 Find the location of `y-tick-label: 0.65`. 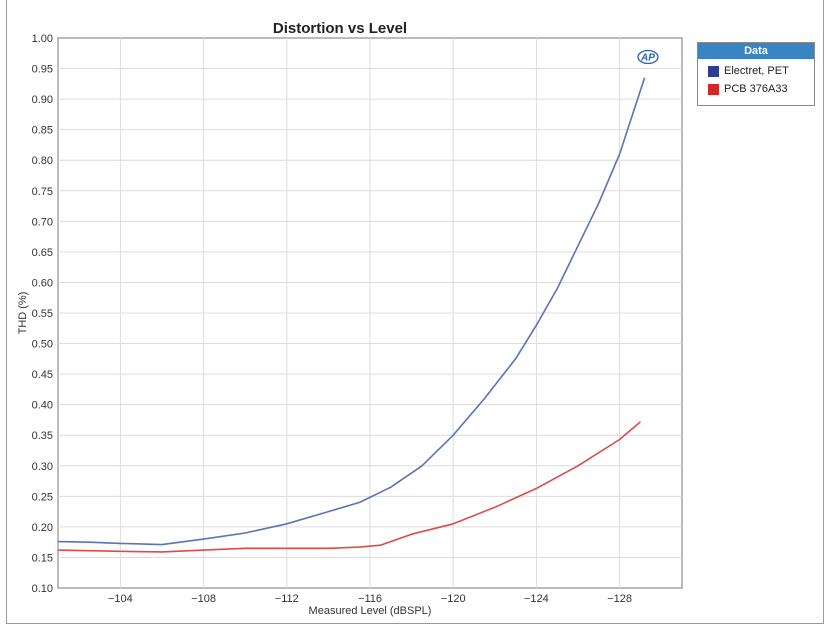

y-tick-label: 0.65 is located at coordinates (42, 253).